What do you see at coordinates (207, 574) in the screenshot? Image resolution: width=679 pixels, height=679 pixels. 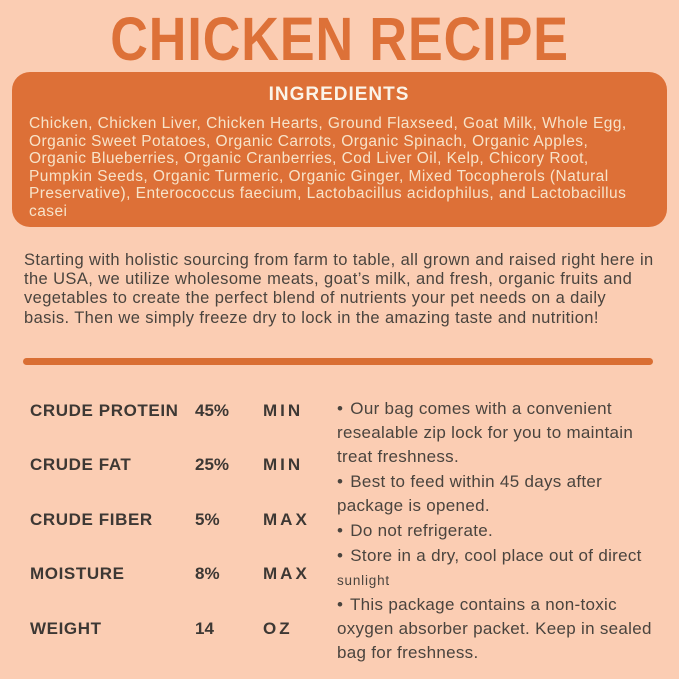 I see `analysis-value: 8%` at bounding box center [207, 574].